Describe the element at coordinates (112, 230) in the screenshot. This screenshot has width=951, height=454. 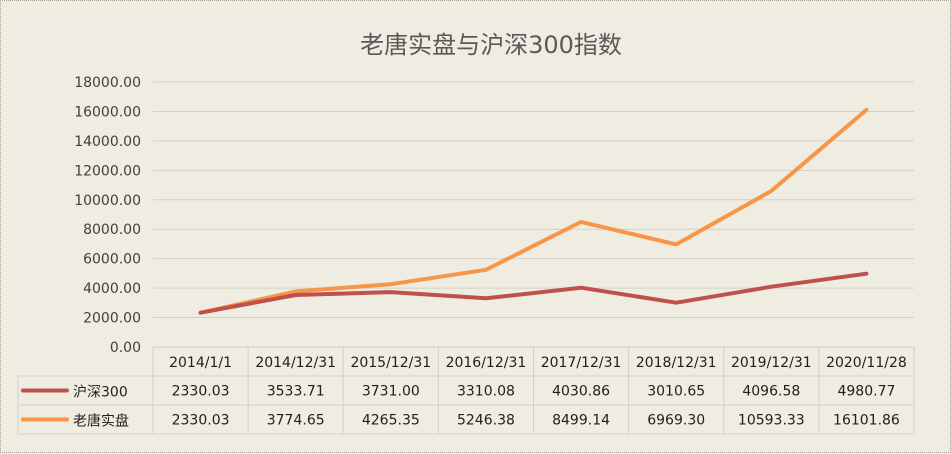
I see `y-tick-label: 8000.00` at that location.